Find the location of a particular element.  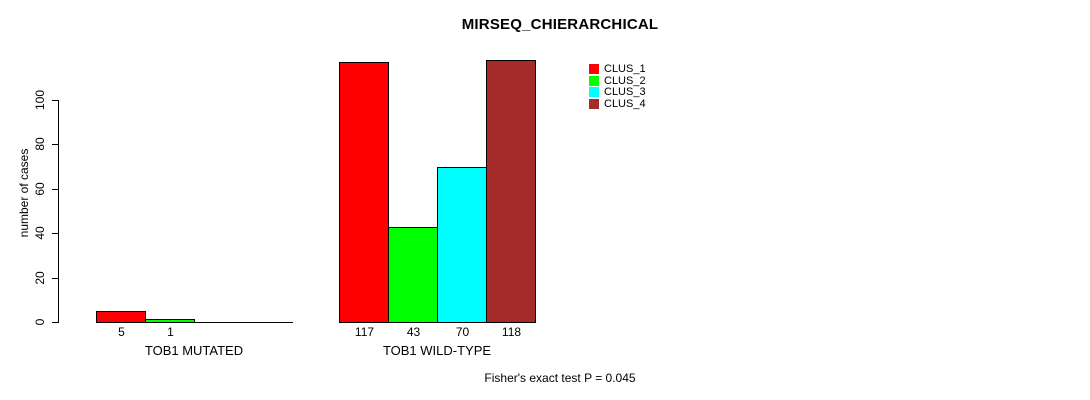

y-tick-label: 20 is located at coordinates (40, 278).